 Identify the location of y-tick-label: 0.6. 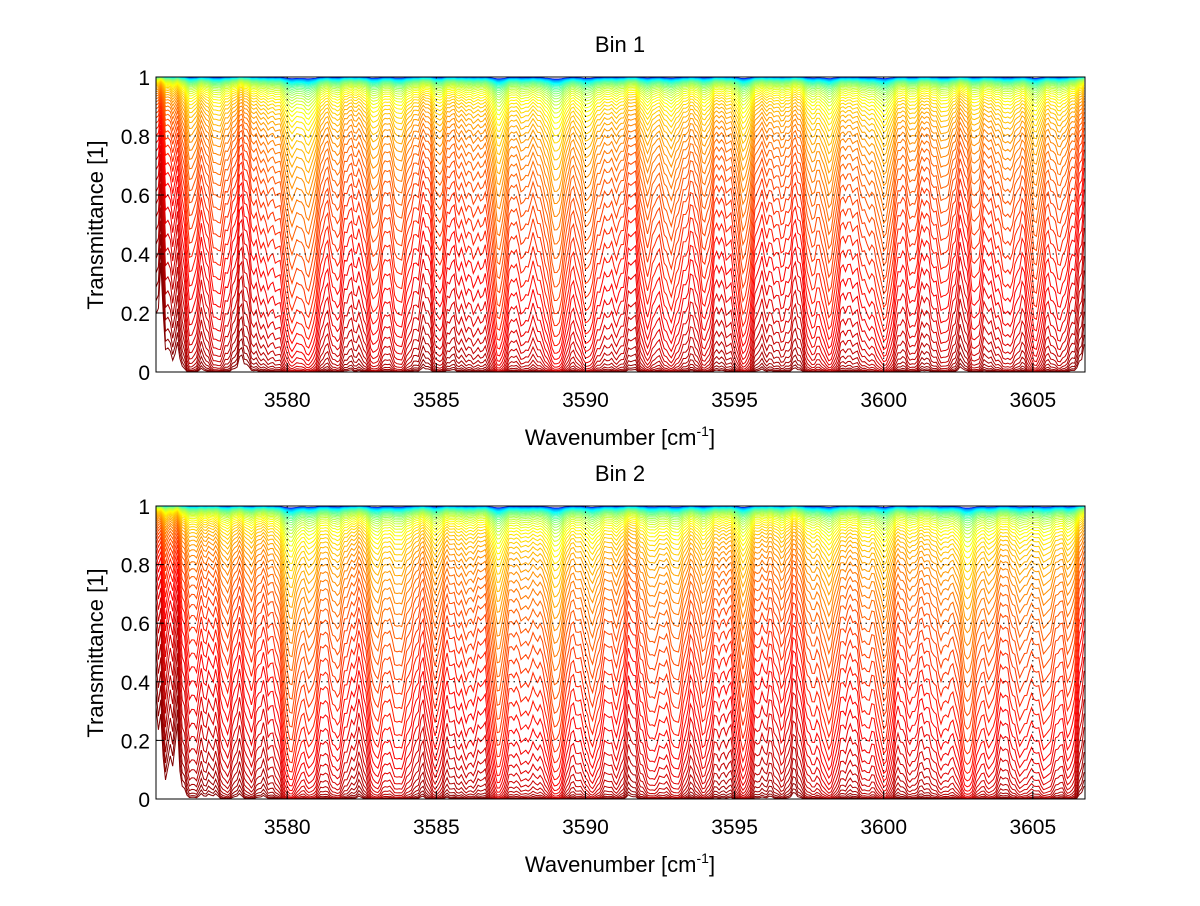
(135, 196).